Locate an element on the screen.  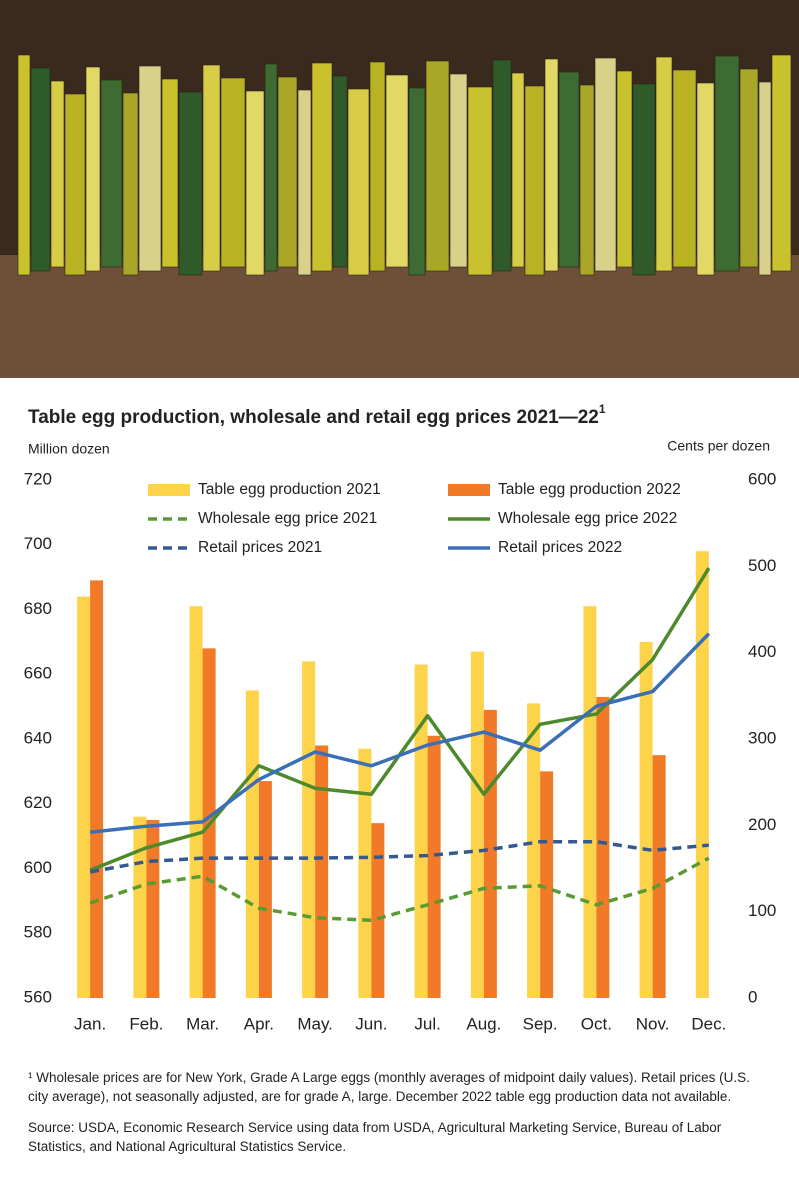
y2-axis-label: Cents per dozen is located at coordinates (718, 446).